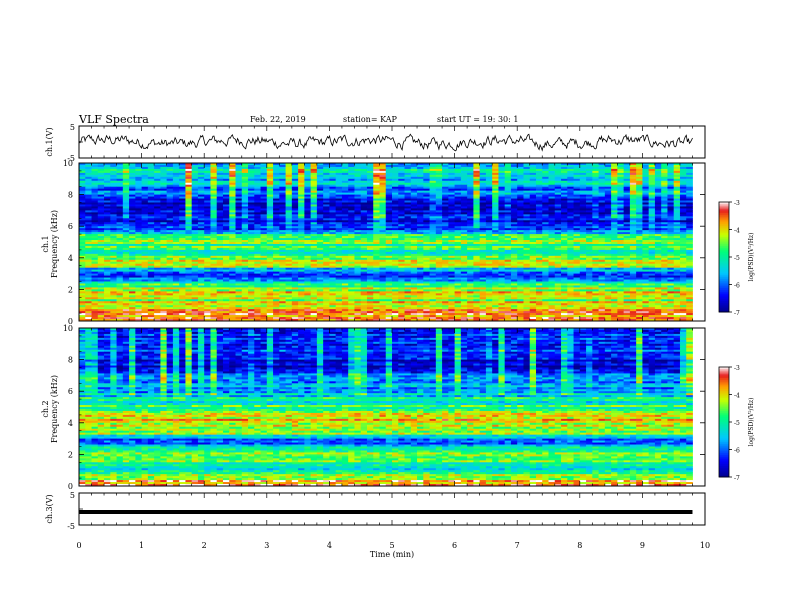 This screenshot has height=612, width=792. I want to click on ch1-waveform-ylabel: ch.1(V), so click(49, 141).